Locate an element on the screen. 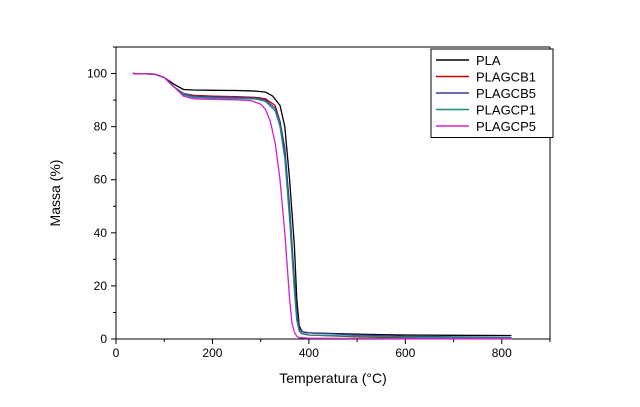  legend-label: PLA is located at coordinates (488, 60).